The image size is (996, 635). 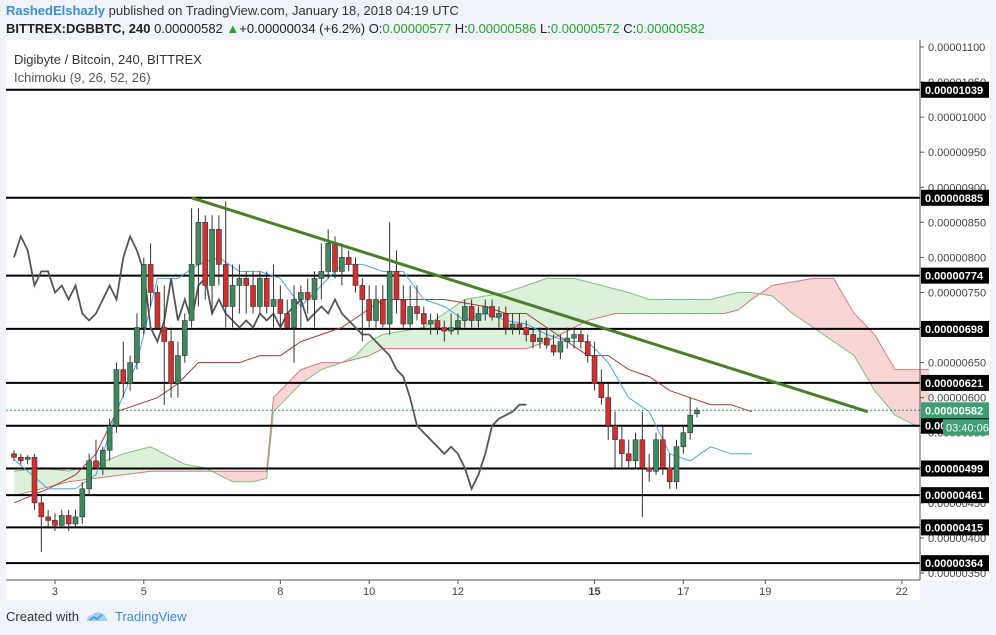 I want to click on level-price-text: 0.00000364, so click(x=954, y=564).